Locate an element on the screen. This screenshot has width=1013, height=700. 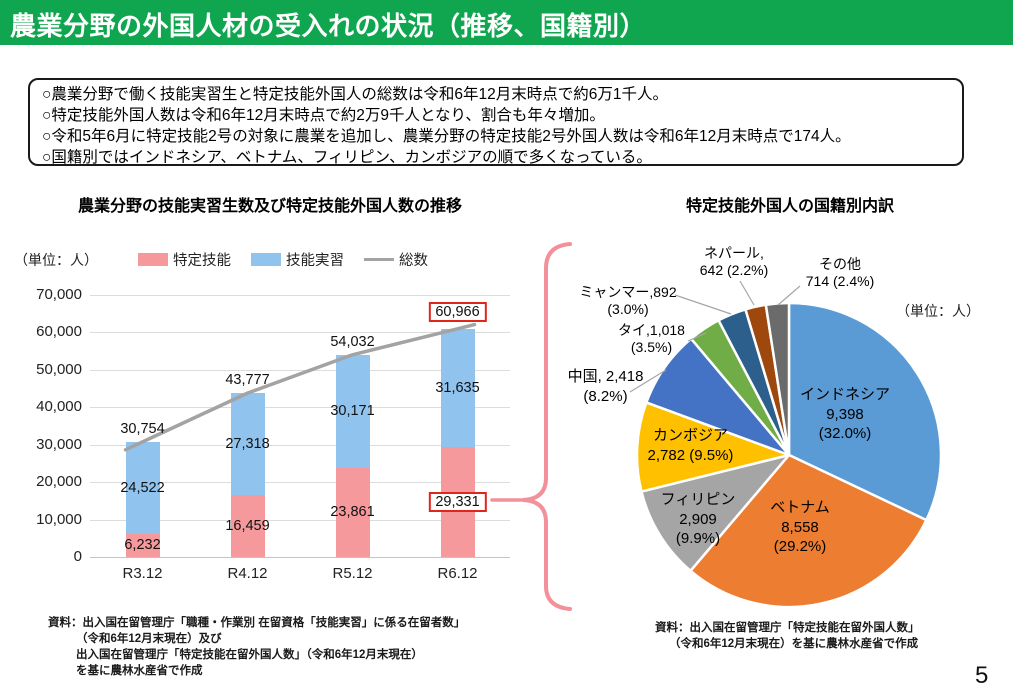
x-axis-tick: R5.12 is located at coordinates (352, 573).